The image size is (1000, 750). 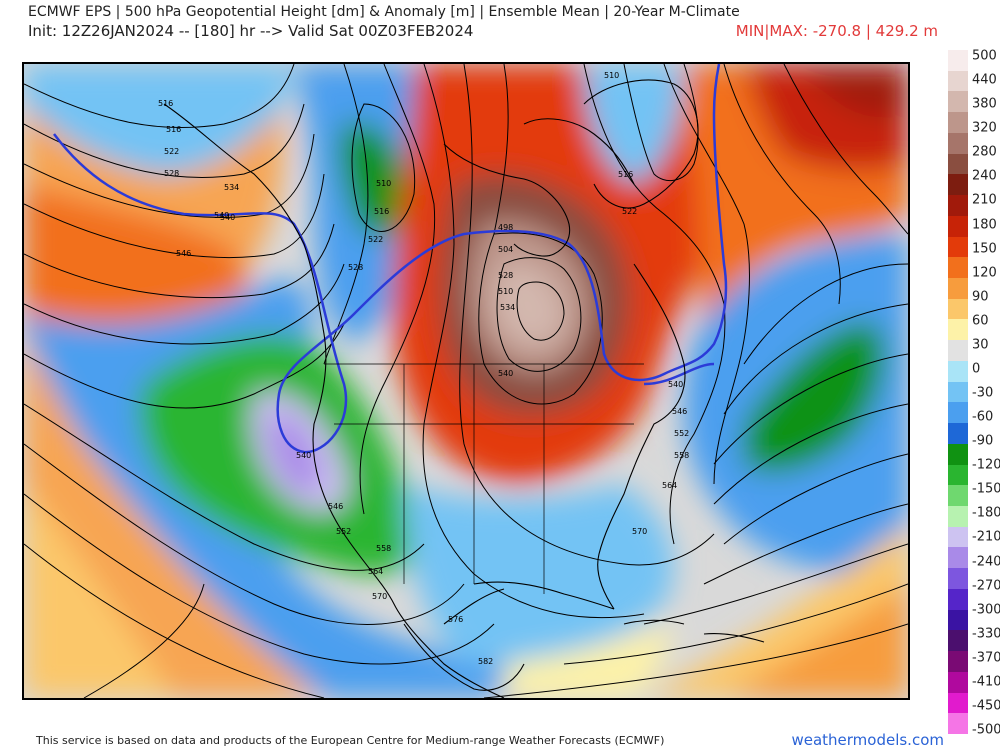 I want to click on min-max-readout: MIN|MAX: -270.8 | 429.2 m, so click(x=836, y=31).